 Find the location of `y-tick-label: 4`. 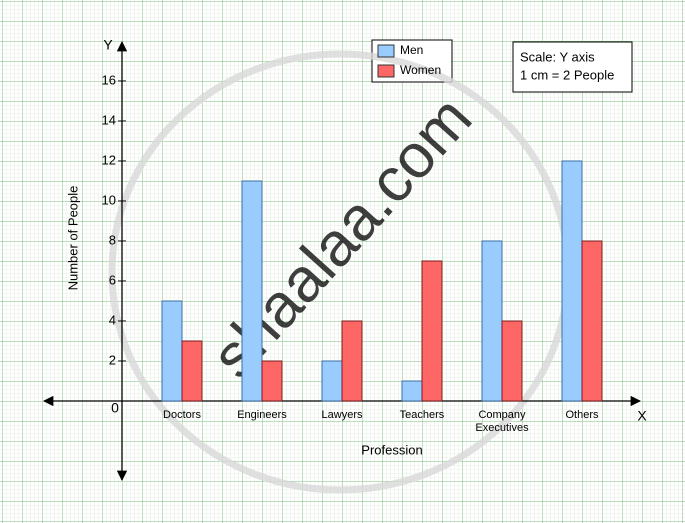

y-tick-label: 4 is located at coordinates (112, 319).